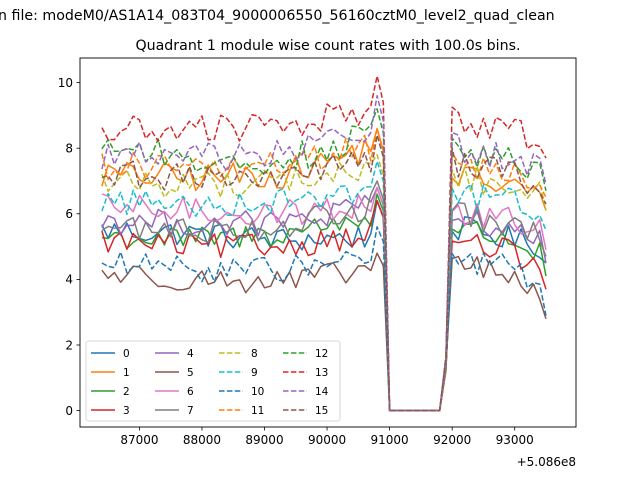 The width and height of the screenshot is (640, 480). What do you see at coordinates (126, 392) in the screenshot?
I see `legend-label-2: 2` at bounding box center [126, 392].